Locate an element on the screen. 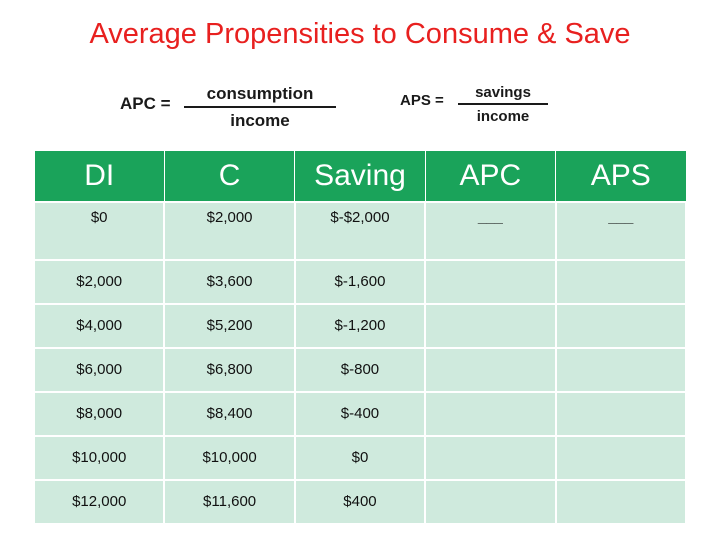  apc-formula: APC = consumption income is located at coordinates (230, 110).